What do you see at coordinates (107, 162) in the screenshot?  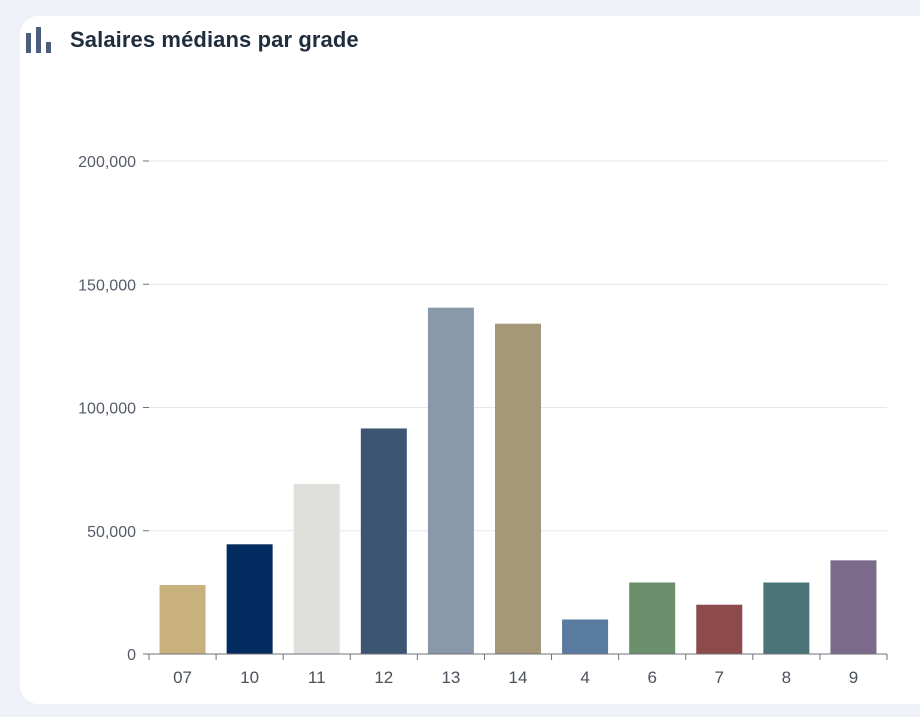 I see `y-tick-label: 200,000` at bounding box center [107, 162].